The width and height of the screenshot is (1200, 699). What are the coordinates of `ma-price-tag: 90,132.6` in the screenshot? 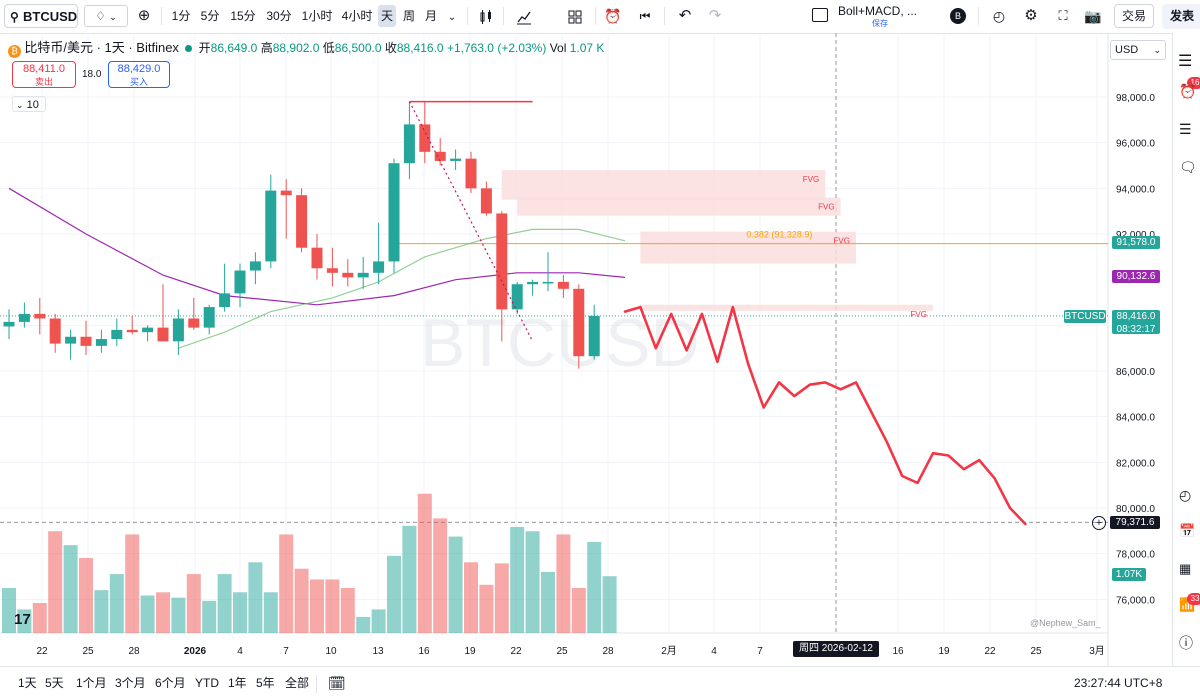 It's located at (1136, 276).